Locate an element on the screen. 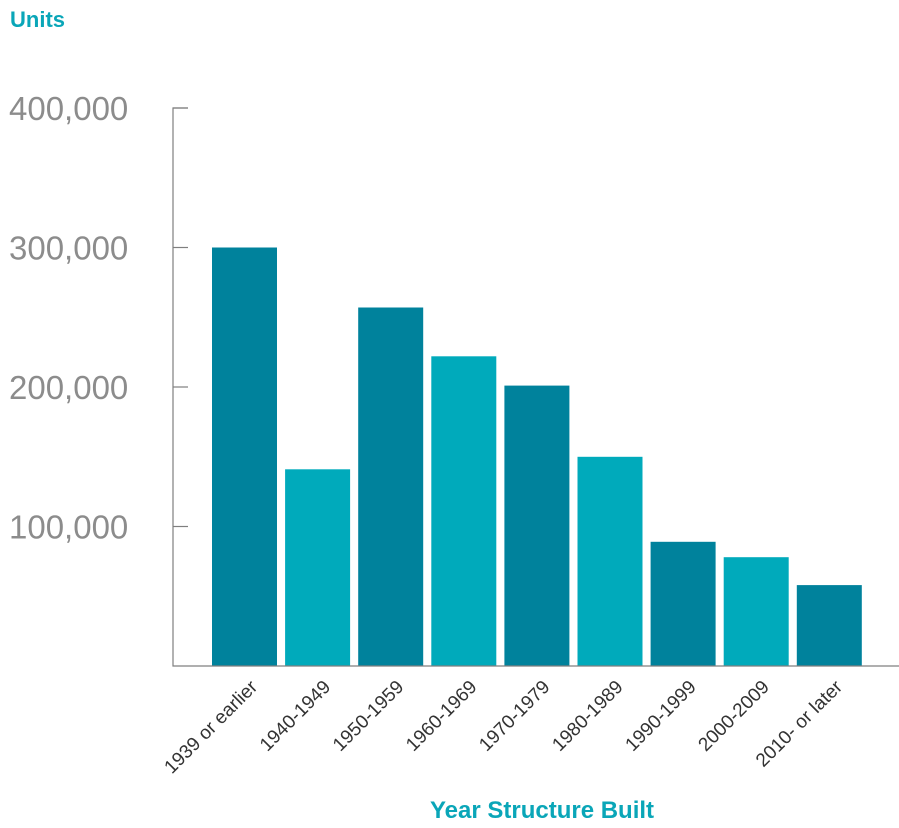  y-tick-label: 200,000 is located at coordinates (68, 387).